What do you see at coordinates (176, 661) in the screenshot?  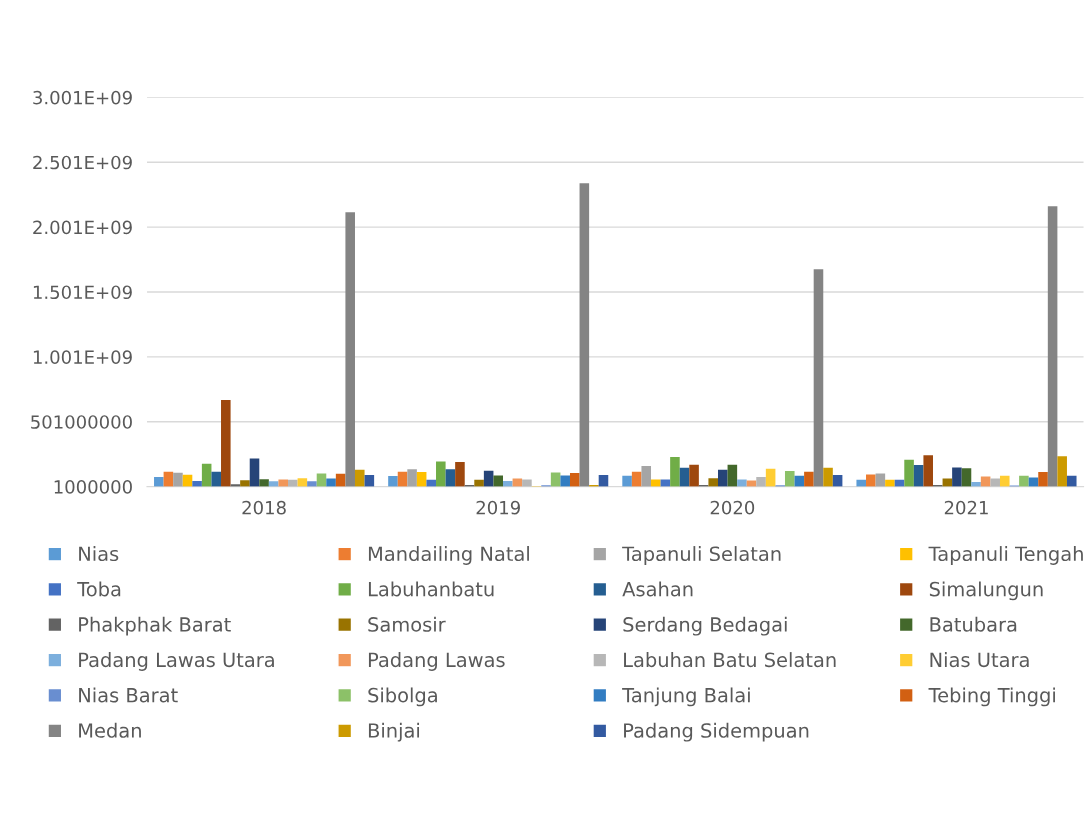 I see `legend-label: Padang Lawas Utara` at bounding box center [176, 661].